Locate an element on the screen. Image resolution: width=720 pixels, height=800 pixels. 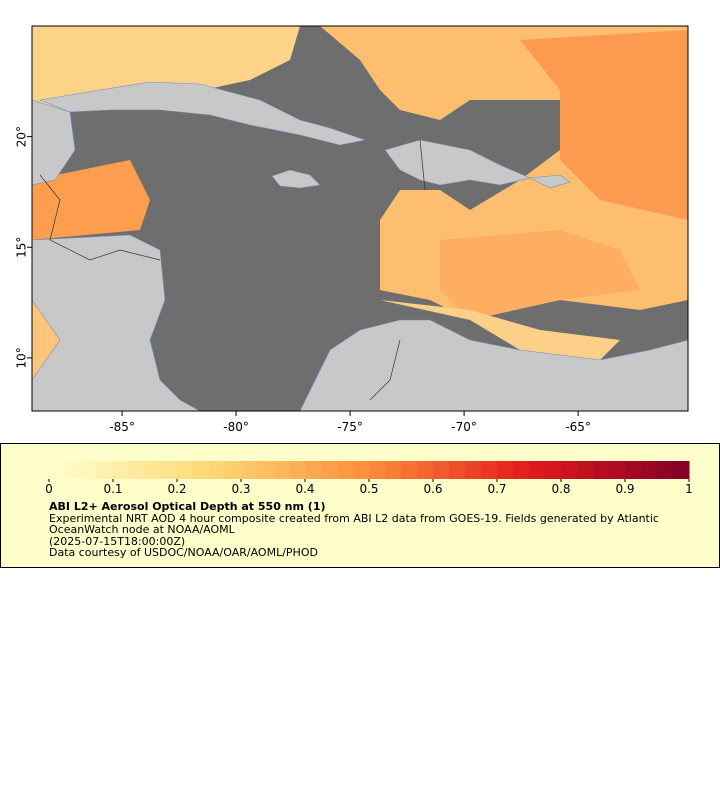
colorbar-tick-label: 0.6 is located at coordinates (432, 489).